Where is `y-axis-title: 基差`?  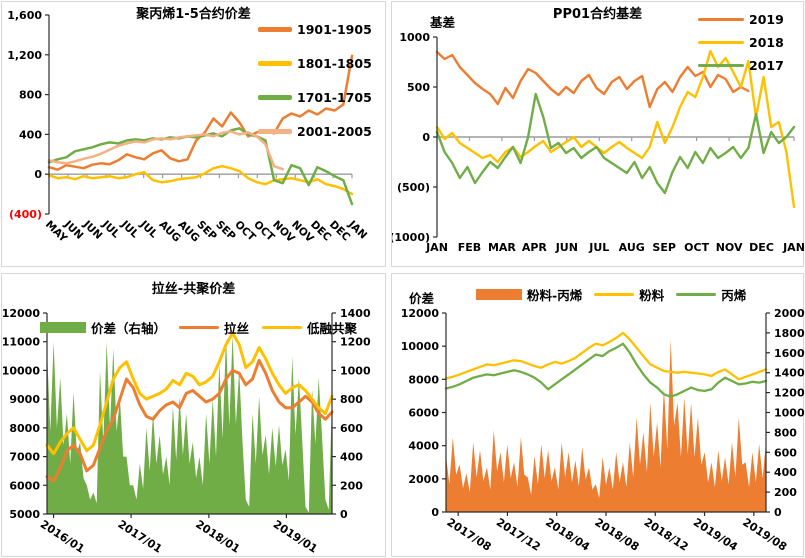
y-axis-title: 基差 is located at coordinates (443, 22).